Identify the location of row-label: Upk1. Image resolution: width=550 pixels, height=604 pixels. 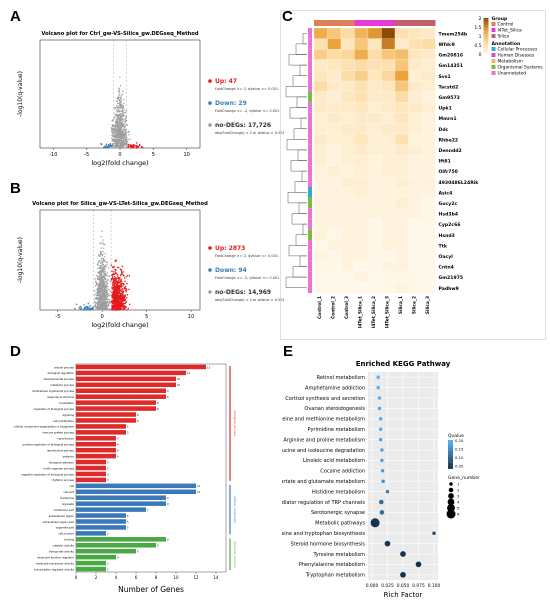
(445, 109).